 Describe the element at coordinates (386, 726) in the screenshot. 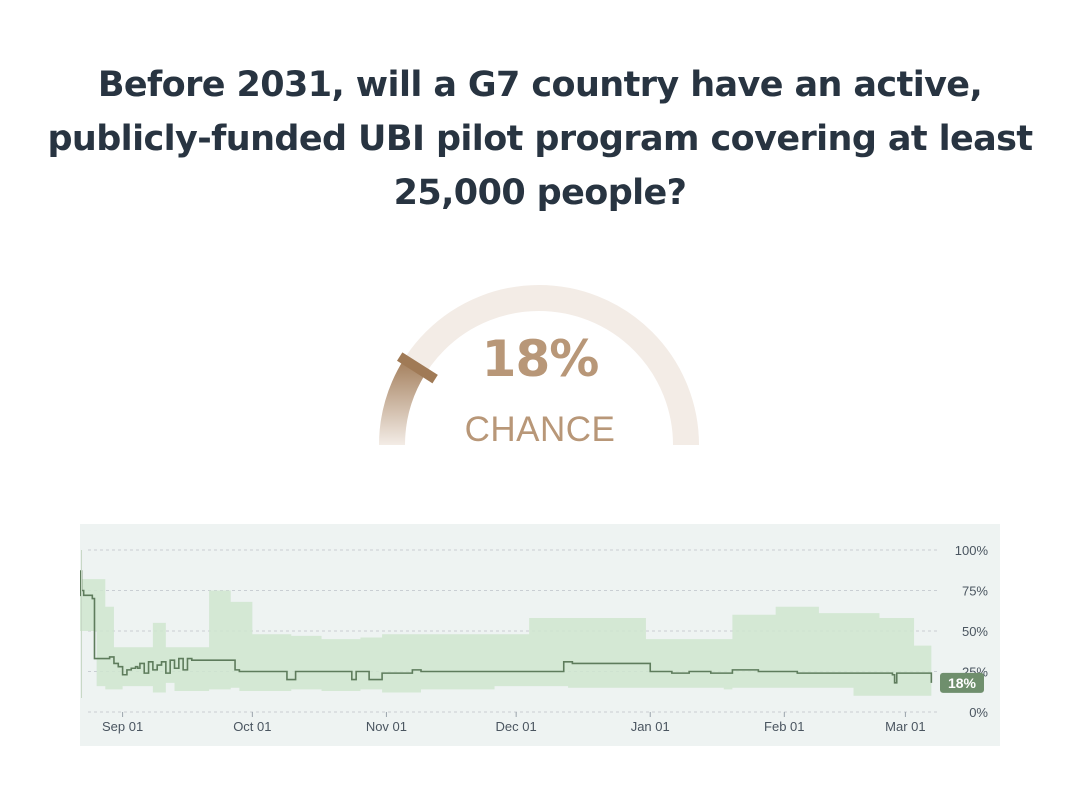

I see `x-tick-label: Nov 01` at that location.